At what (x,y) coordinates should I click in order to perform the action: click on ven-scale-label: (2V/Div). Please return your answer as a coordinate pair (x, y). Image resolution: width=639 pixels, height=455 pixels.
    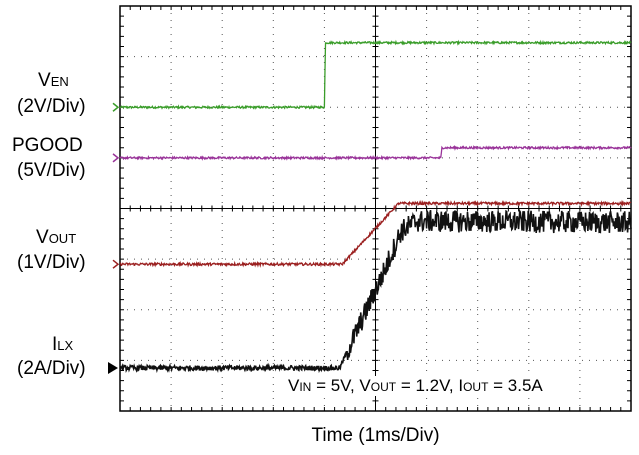
    Looking at the image, I should click on (51, 106).